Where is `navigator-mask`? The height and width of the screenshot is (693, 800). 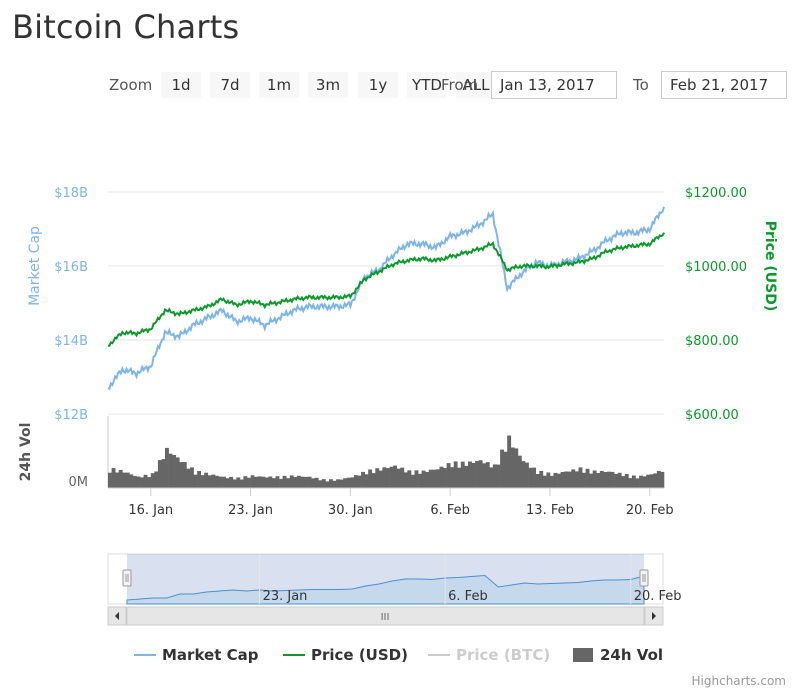 navigator-mask is located at coordinates (385, 579).